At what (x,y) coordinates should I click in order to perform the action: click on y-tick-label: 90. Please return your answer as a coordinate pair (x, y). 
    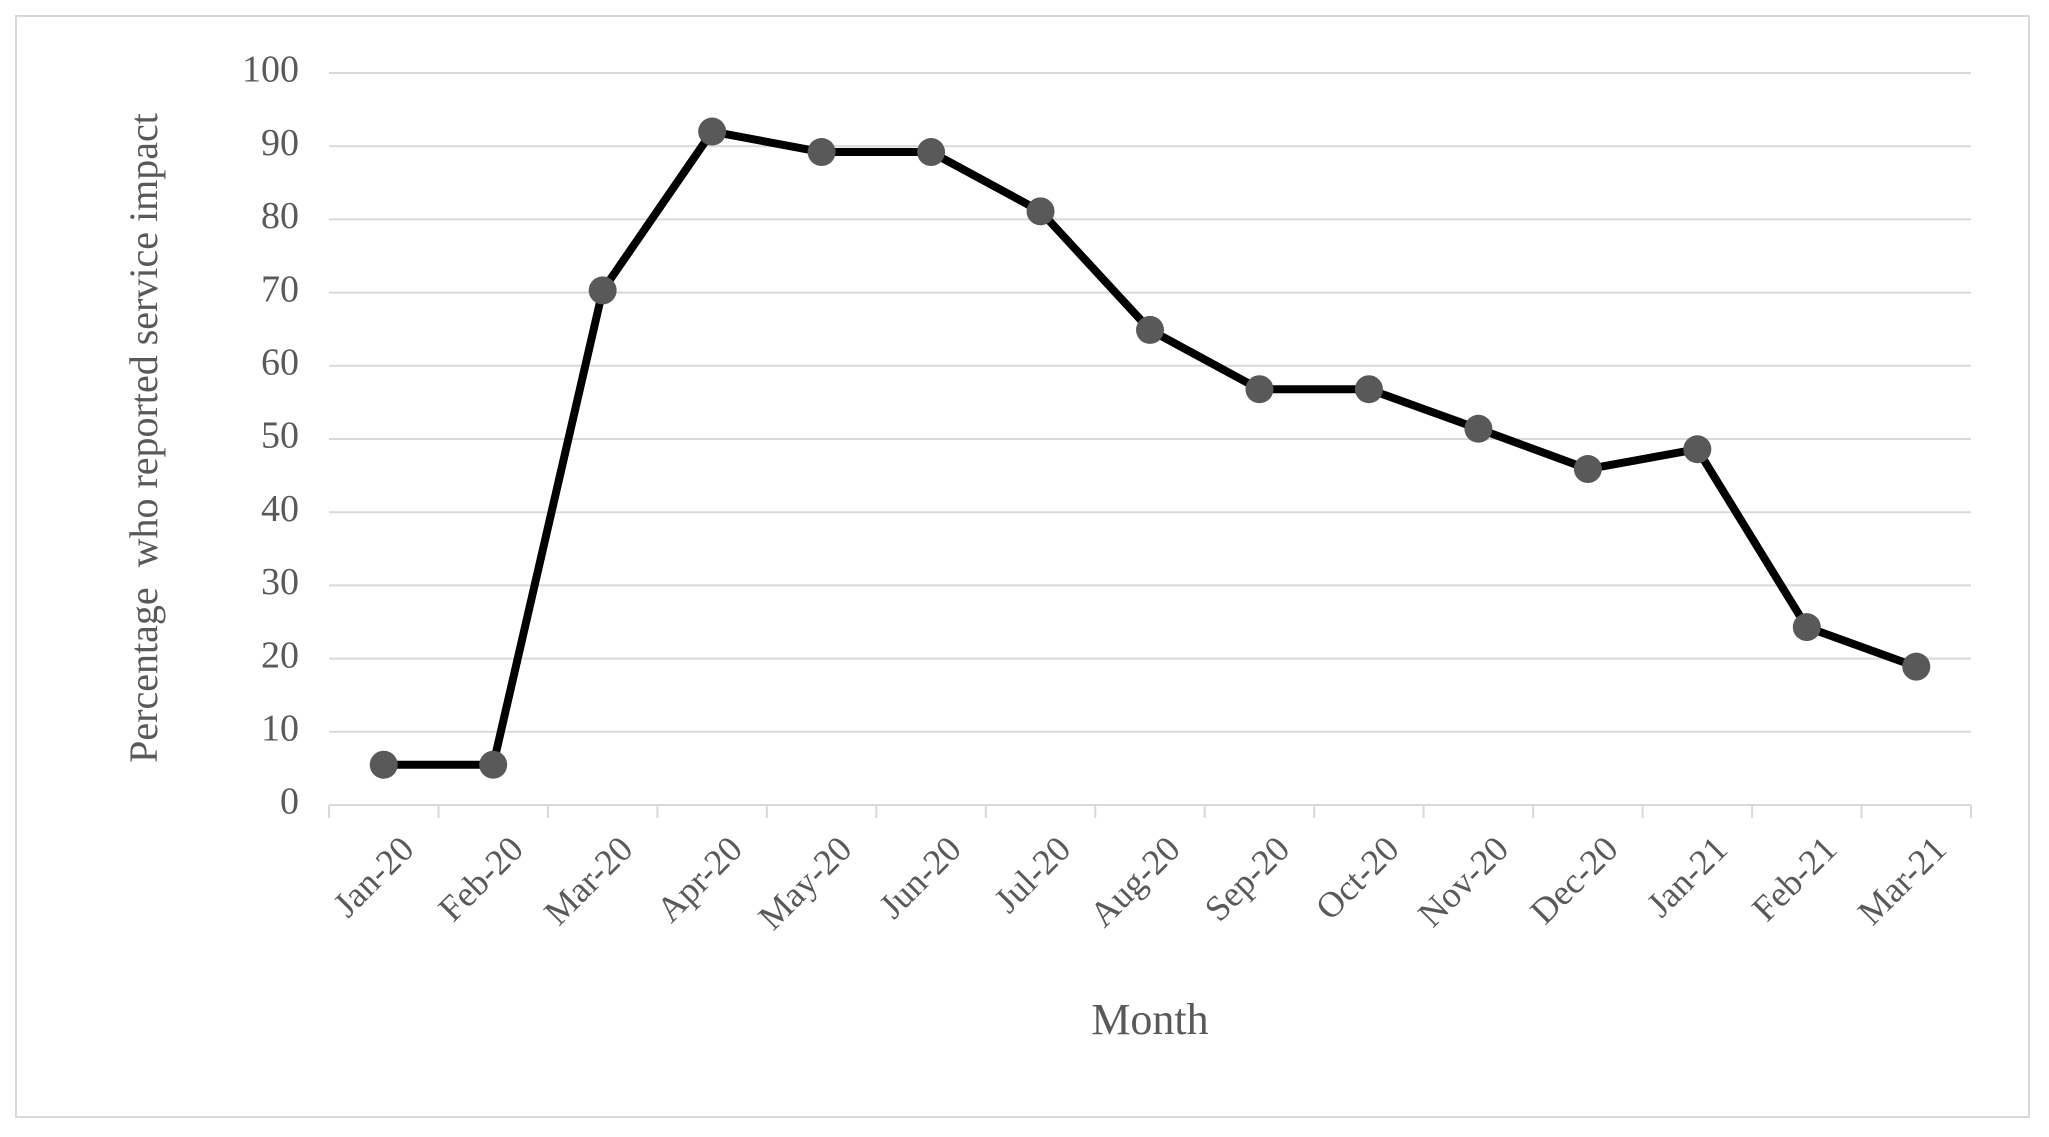
    Looking at the image, I should click on (280, 143).